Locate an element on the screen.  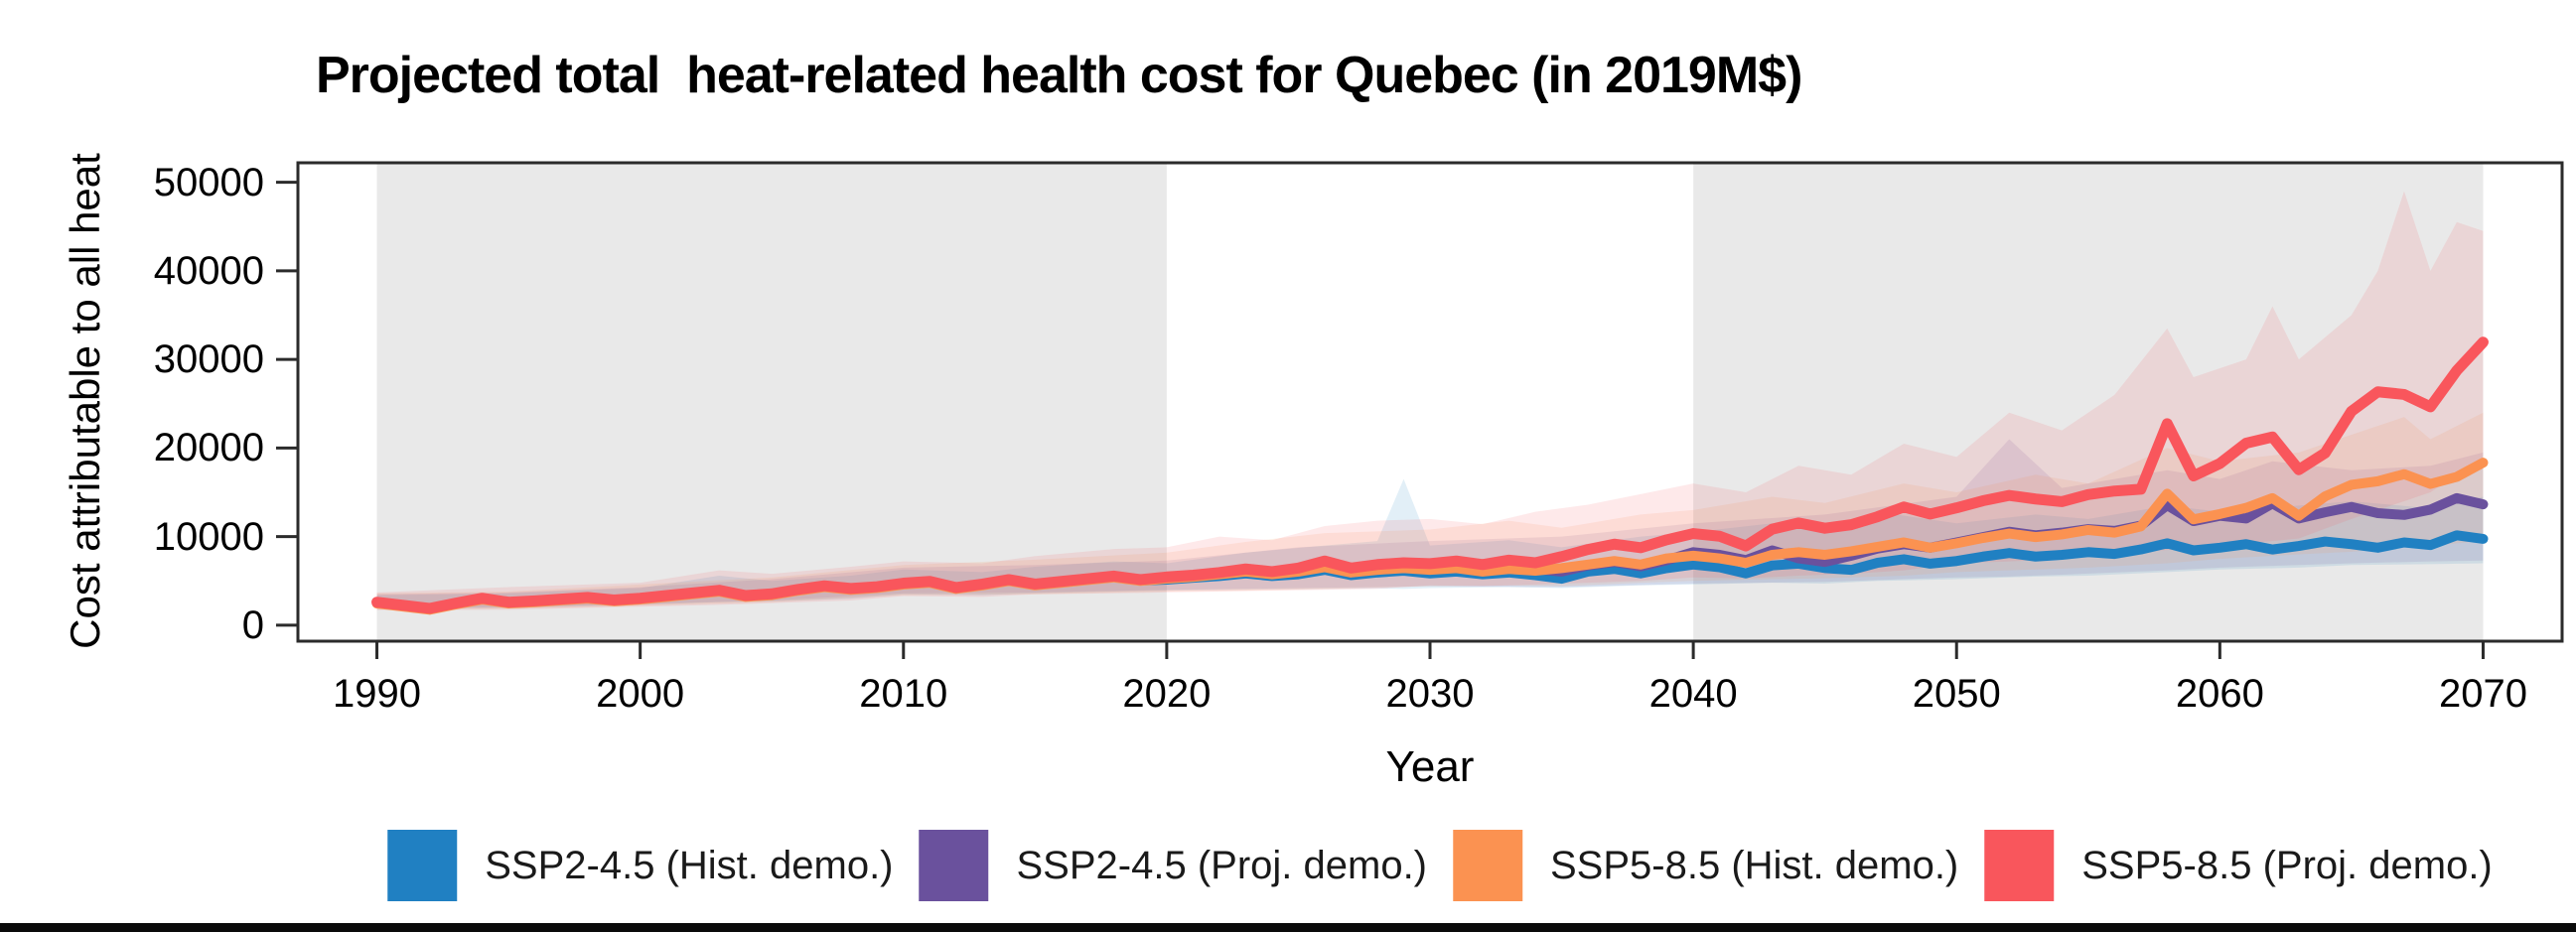
legend-item: SSP5-8.5 (Hist. demo.) is located at coordinates (1705, 866).